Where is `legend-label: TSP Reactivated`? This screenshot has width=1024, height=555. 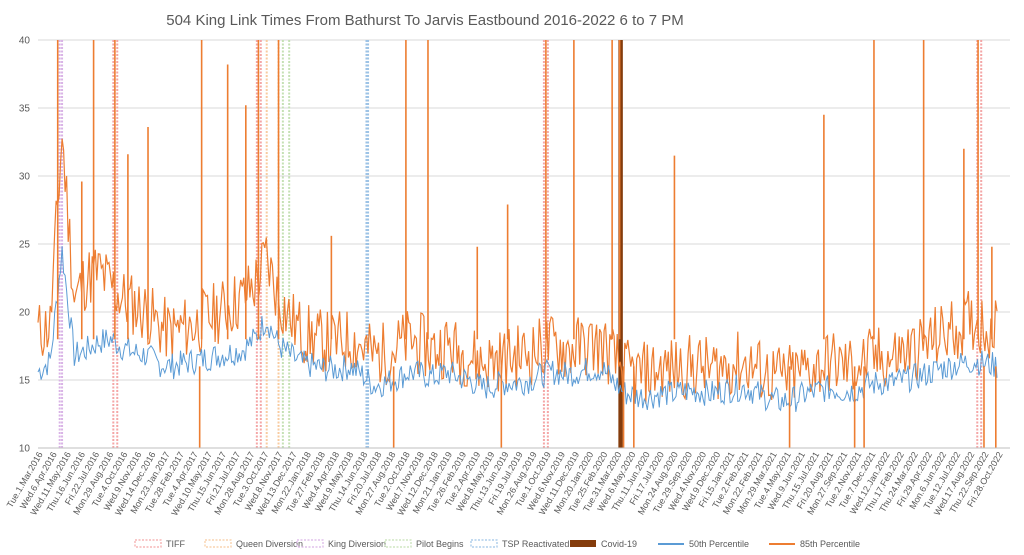 legend-label: TSP Reactivated is located at coordinates (535, 544).